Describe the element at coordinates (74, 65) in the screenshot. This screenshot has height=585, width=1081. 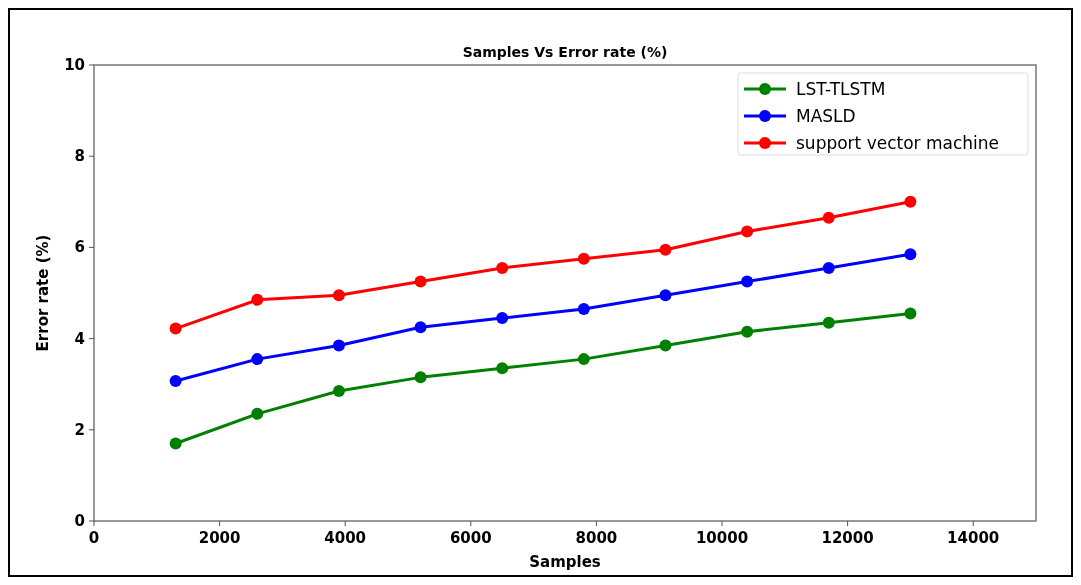
I see `y-tick-label: 10` at that location.